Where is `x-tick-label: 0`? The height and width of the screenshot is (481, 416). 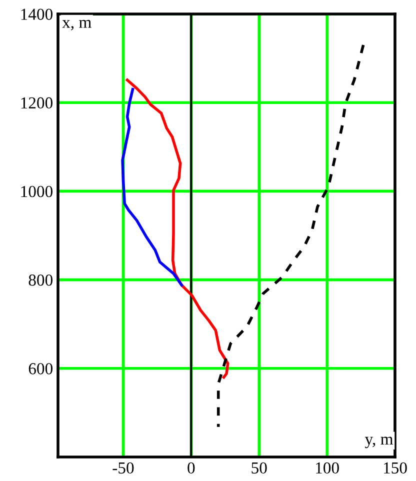 x-tick-label: 0 is located at coordinates (191, 468).